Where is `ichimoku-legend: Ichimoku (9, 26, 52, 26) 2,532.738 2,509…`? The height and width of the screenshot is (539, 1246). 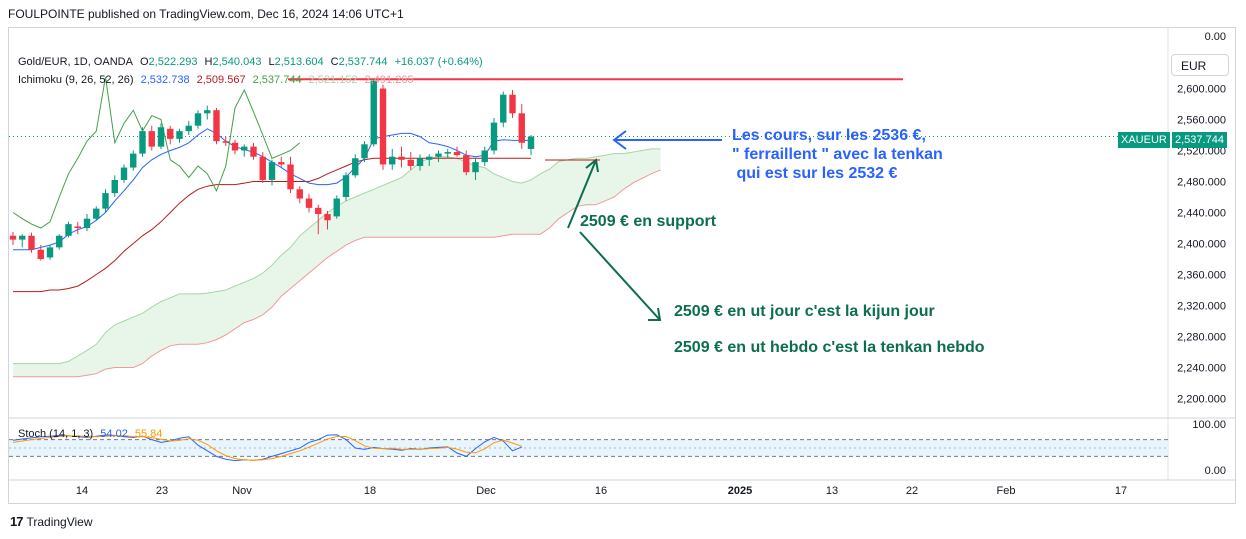
ichimoku-legend: Ichimoku (9, 26, 52, 26) 2,532.738 2,509… is located at coordinates (218, 80).